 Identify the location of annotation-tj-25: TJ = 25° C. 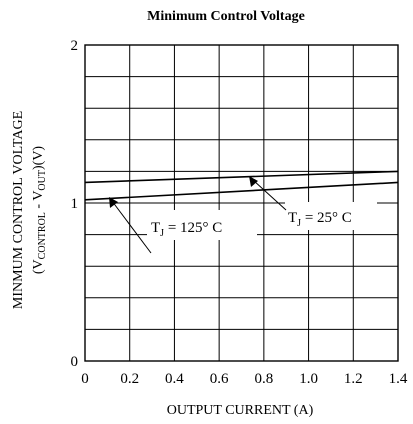
(313, 203).